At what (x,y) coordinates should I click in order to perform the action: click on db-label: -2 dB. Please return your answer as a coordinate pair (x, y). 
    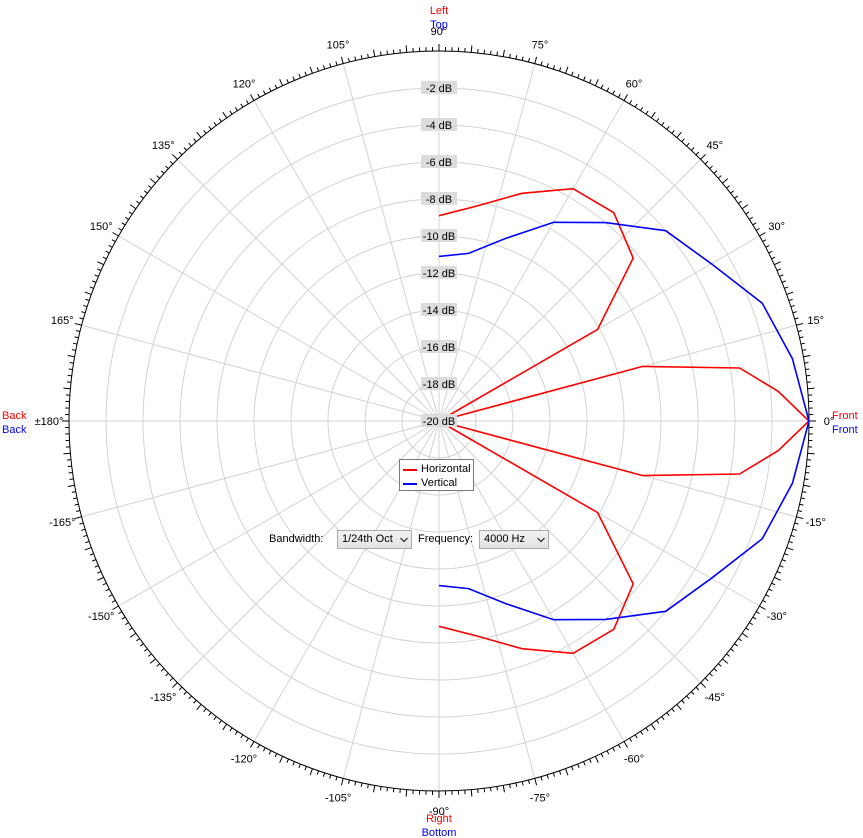
    Looking at the image, I should click on (439, 88).